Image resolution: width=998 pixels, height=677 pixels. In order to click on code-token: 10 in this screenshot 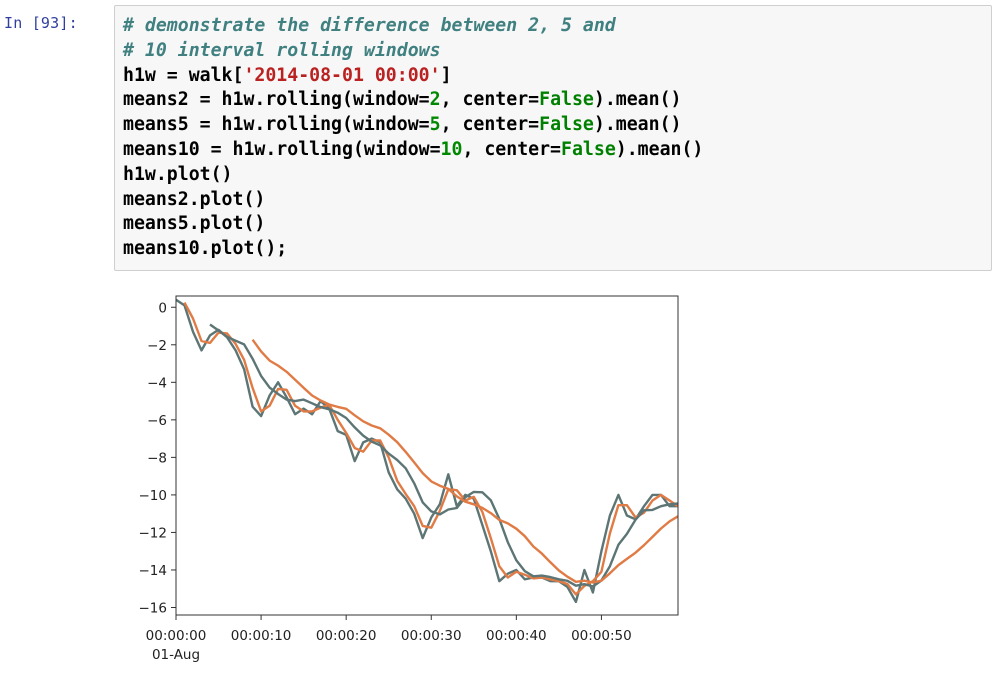, I will do `click(451, 149)`.